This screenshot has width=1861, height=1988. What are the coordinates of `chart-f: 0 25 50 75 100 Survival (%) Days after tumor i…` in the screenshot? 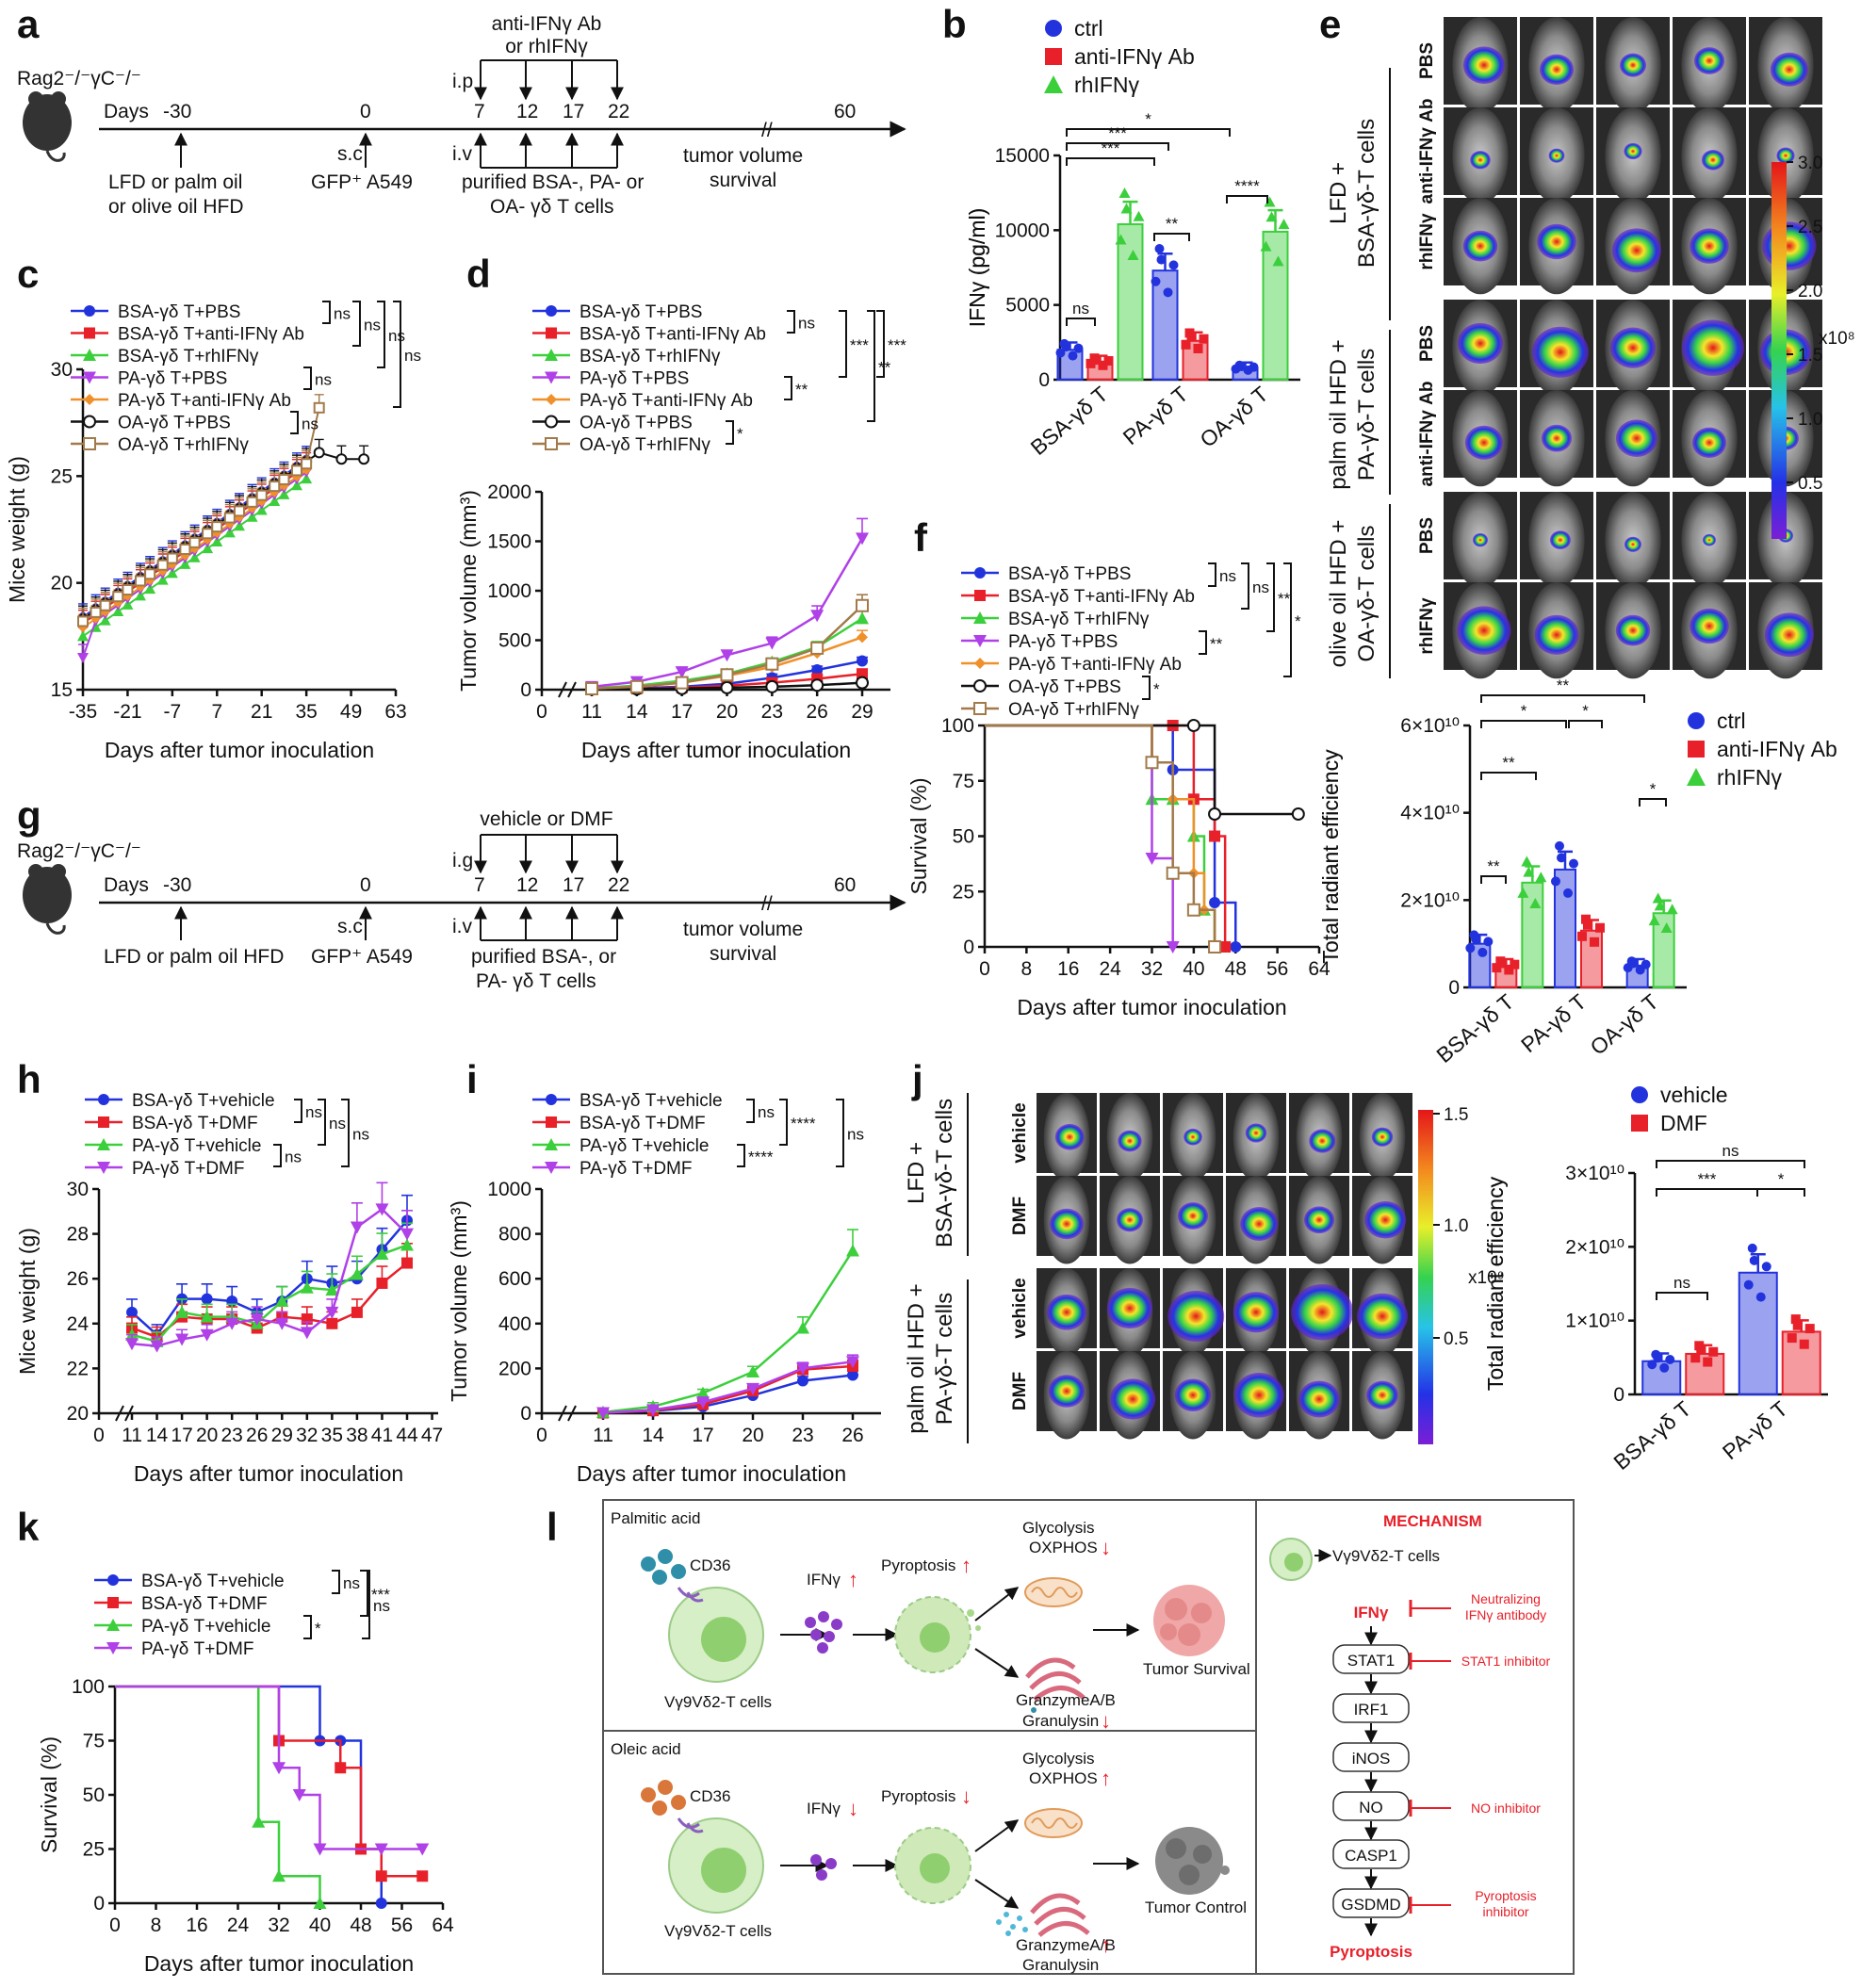 It's located at (1118, 790).